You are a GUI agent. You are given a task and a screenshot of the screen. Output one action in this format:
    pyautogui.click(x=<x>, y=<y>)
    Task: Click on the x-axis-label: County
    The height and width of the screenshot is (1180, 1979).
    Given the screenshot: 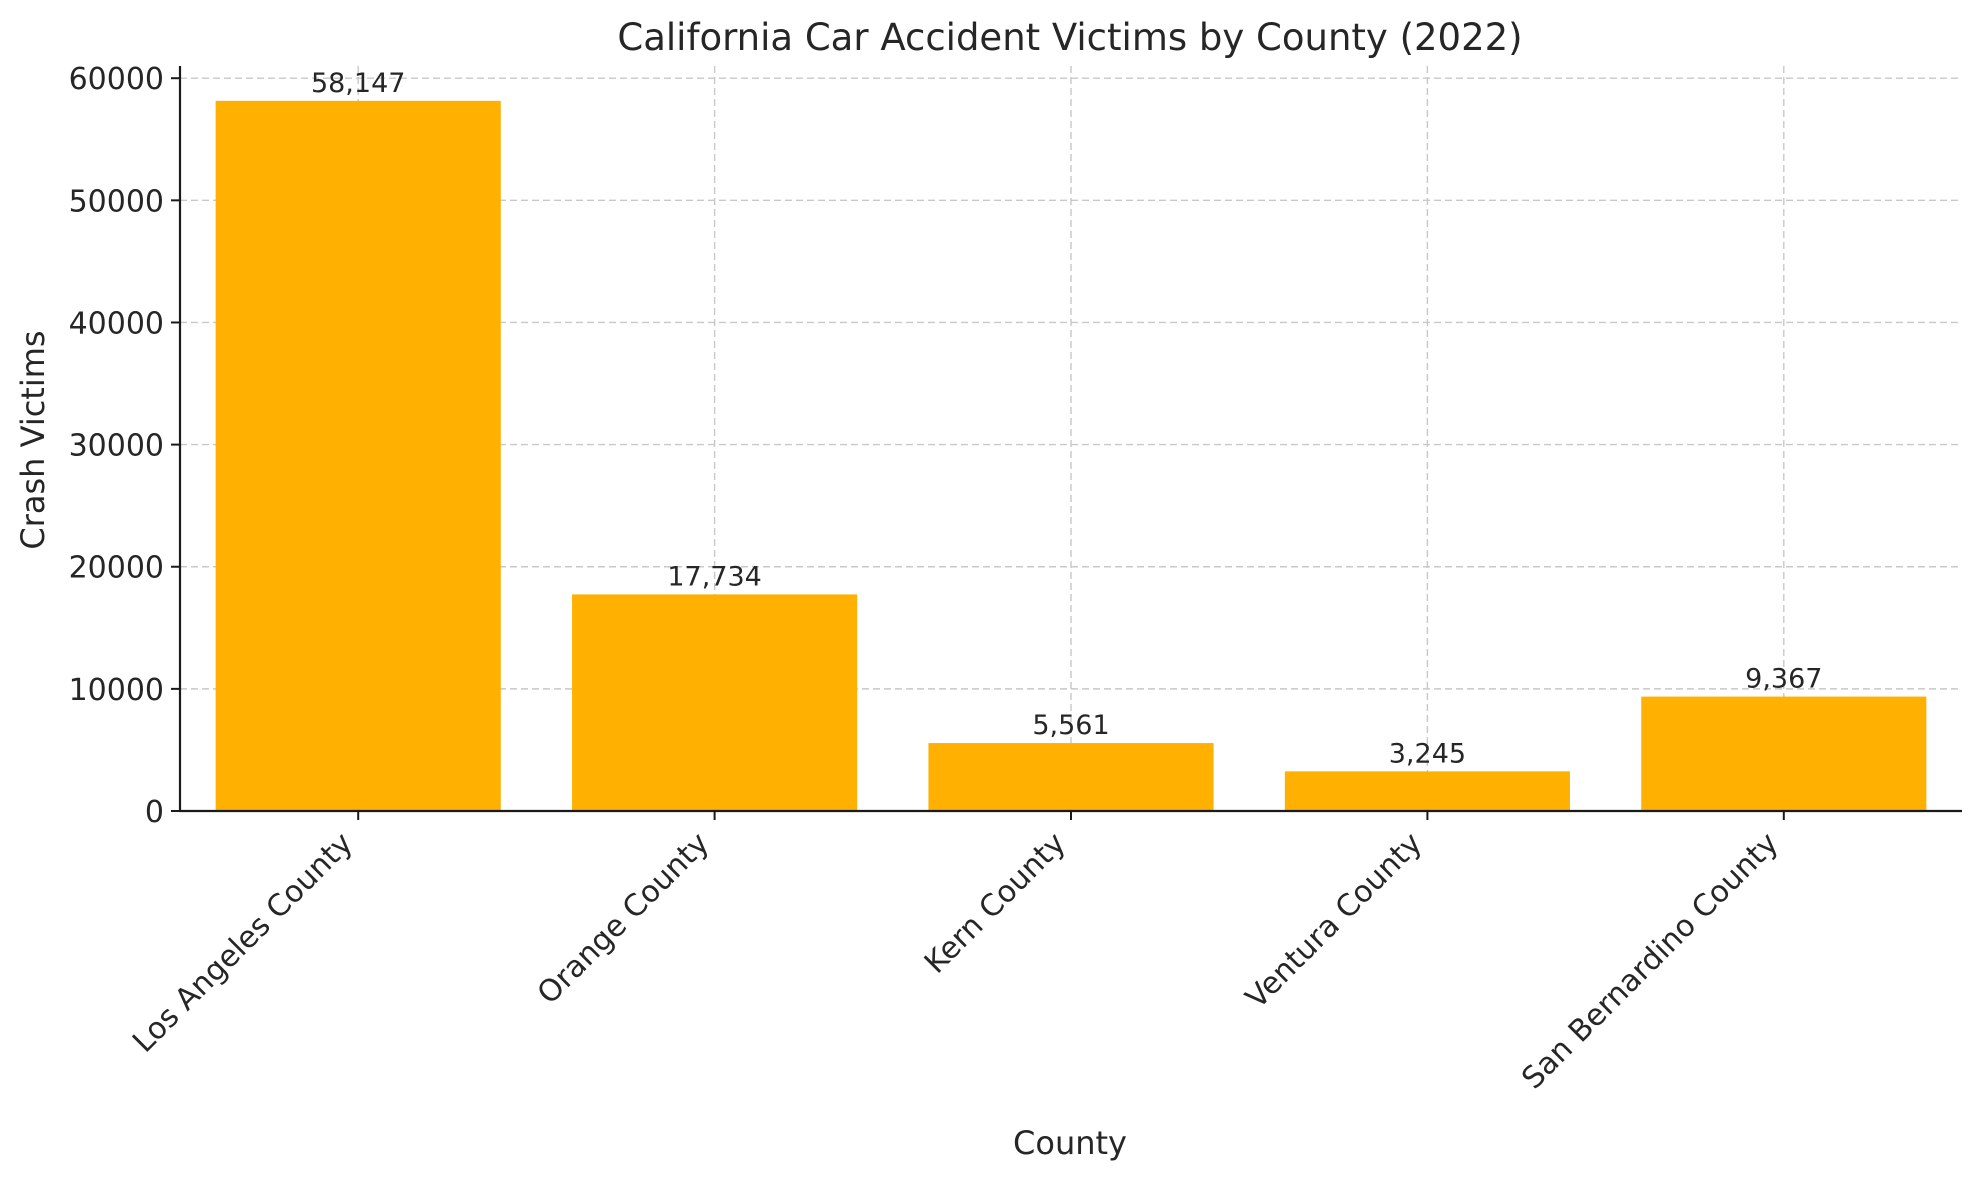 What is the action you would take?
    pyautogui.click(x=1070, y=1143)
    